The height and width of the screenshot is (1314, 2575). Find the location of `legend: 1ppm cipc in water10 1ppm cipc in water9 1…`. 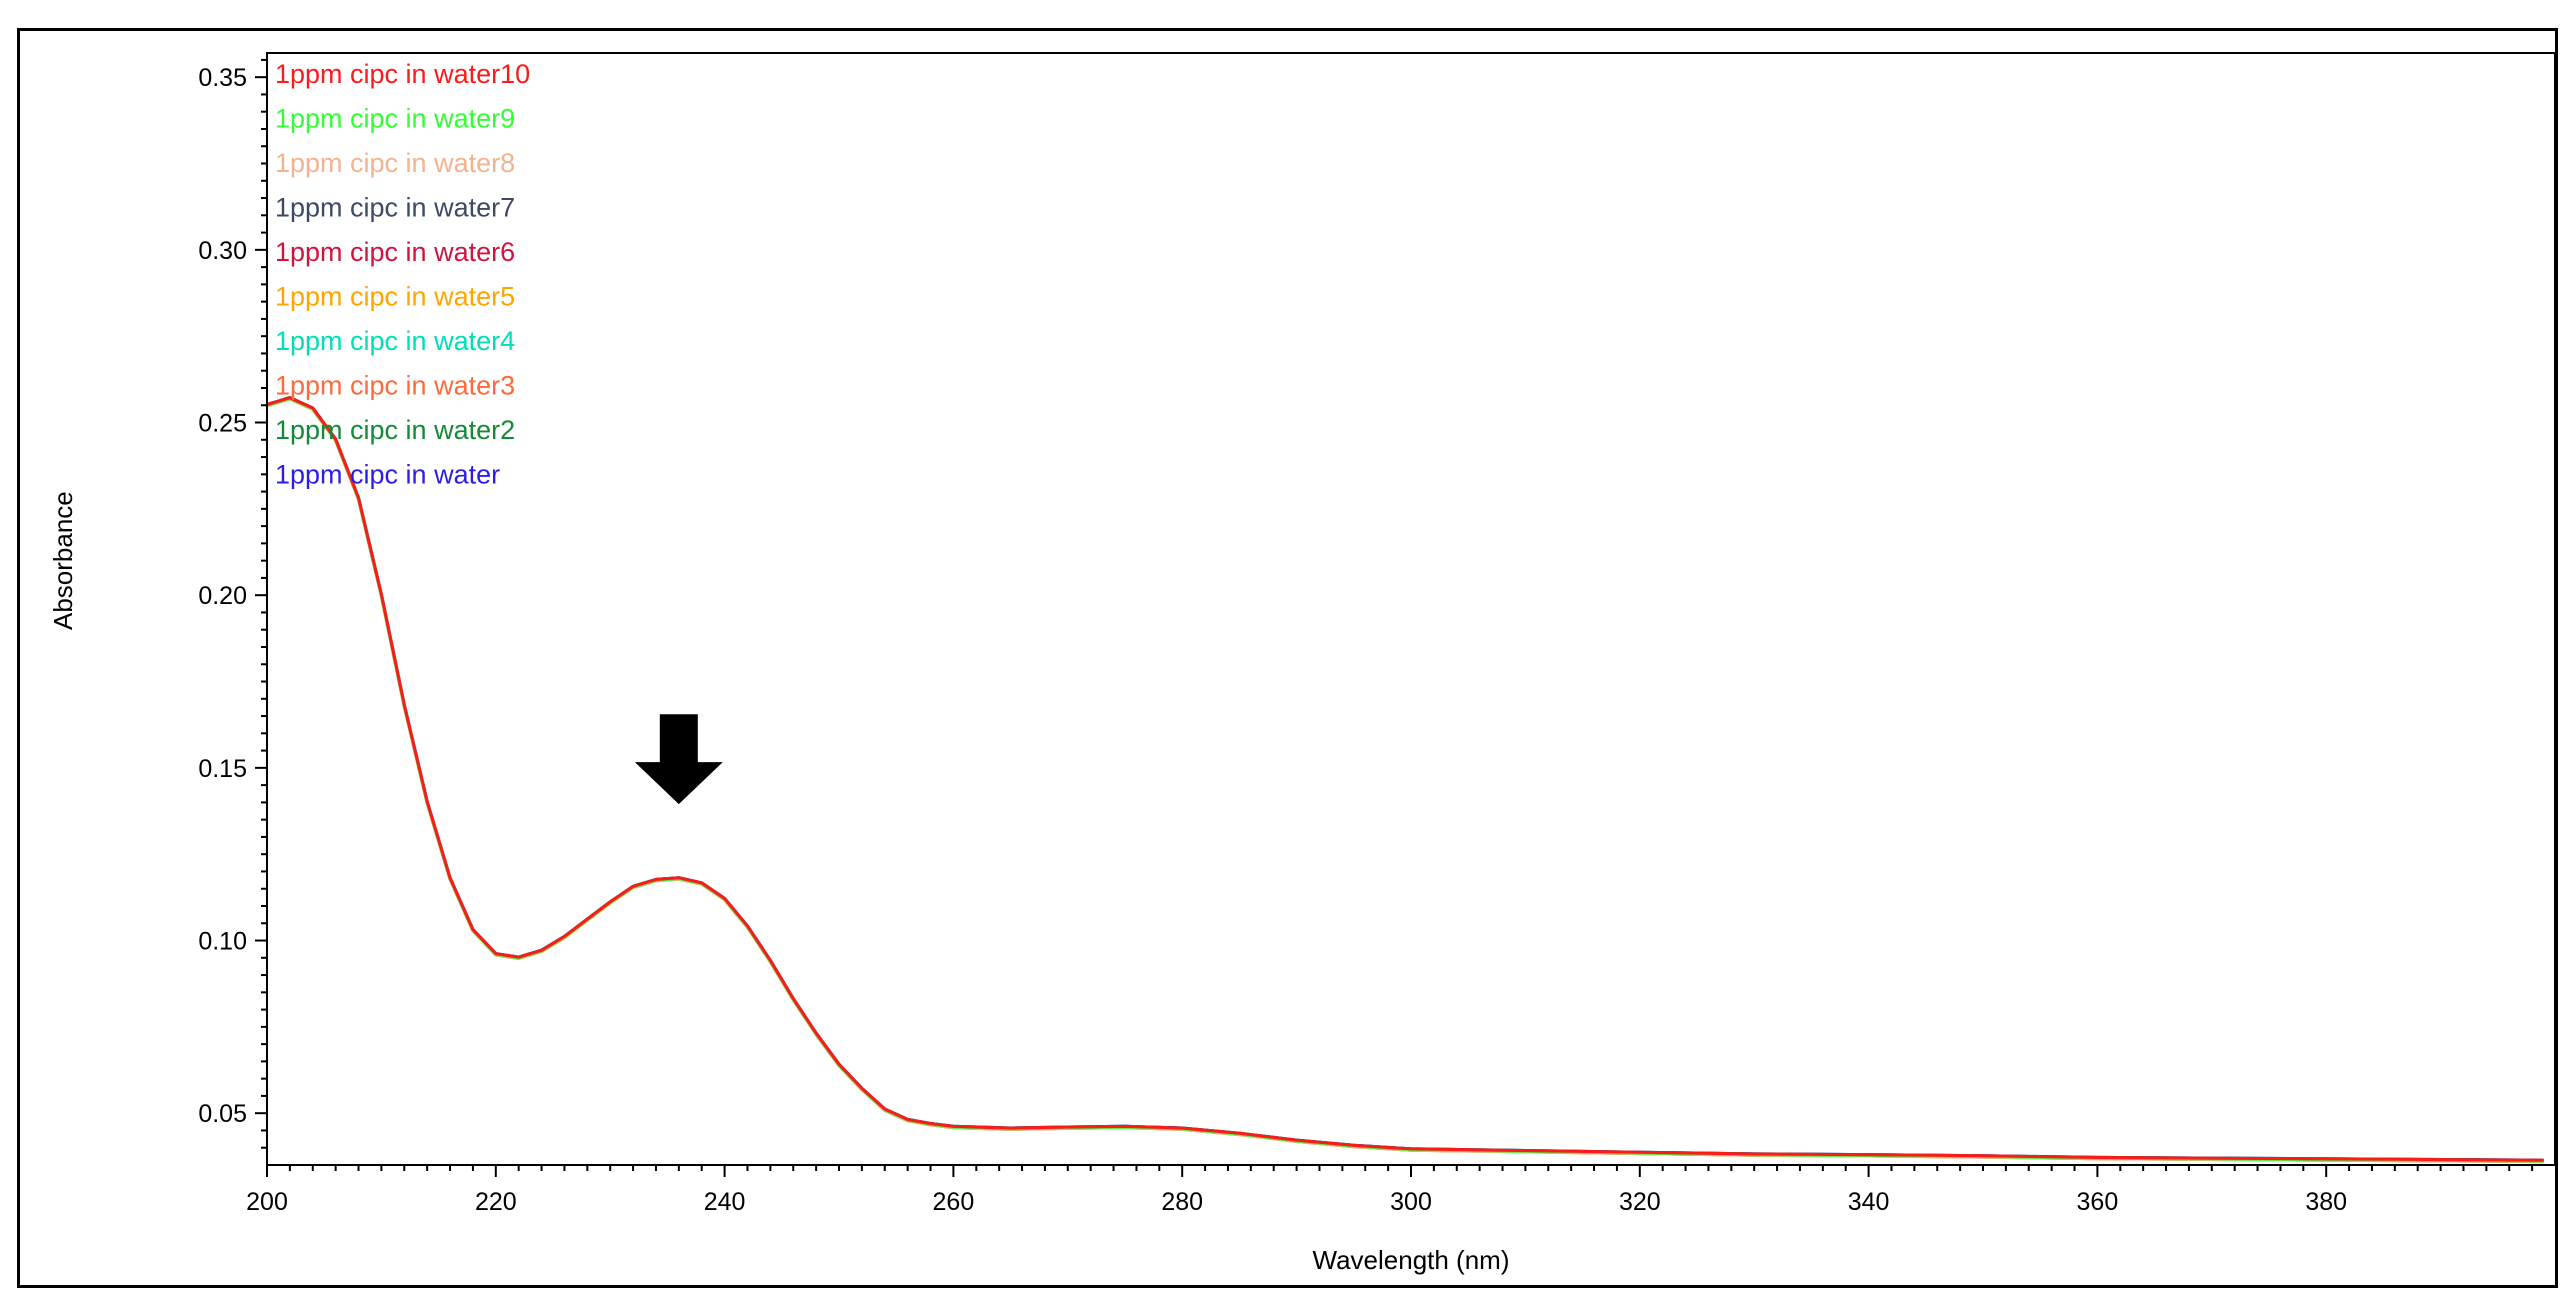

legend: 1ppm cipc in water10 1ppm cipc in water9 1… is located at coordinates (402, 274).